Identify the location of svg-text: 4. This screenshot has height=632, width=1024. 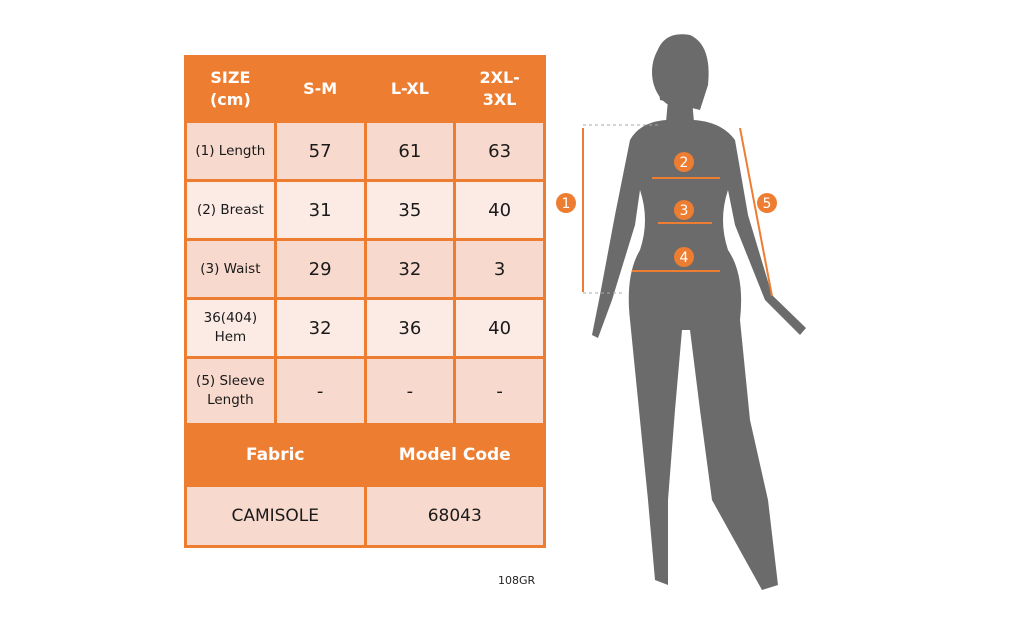
(684, 258).